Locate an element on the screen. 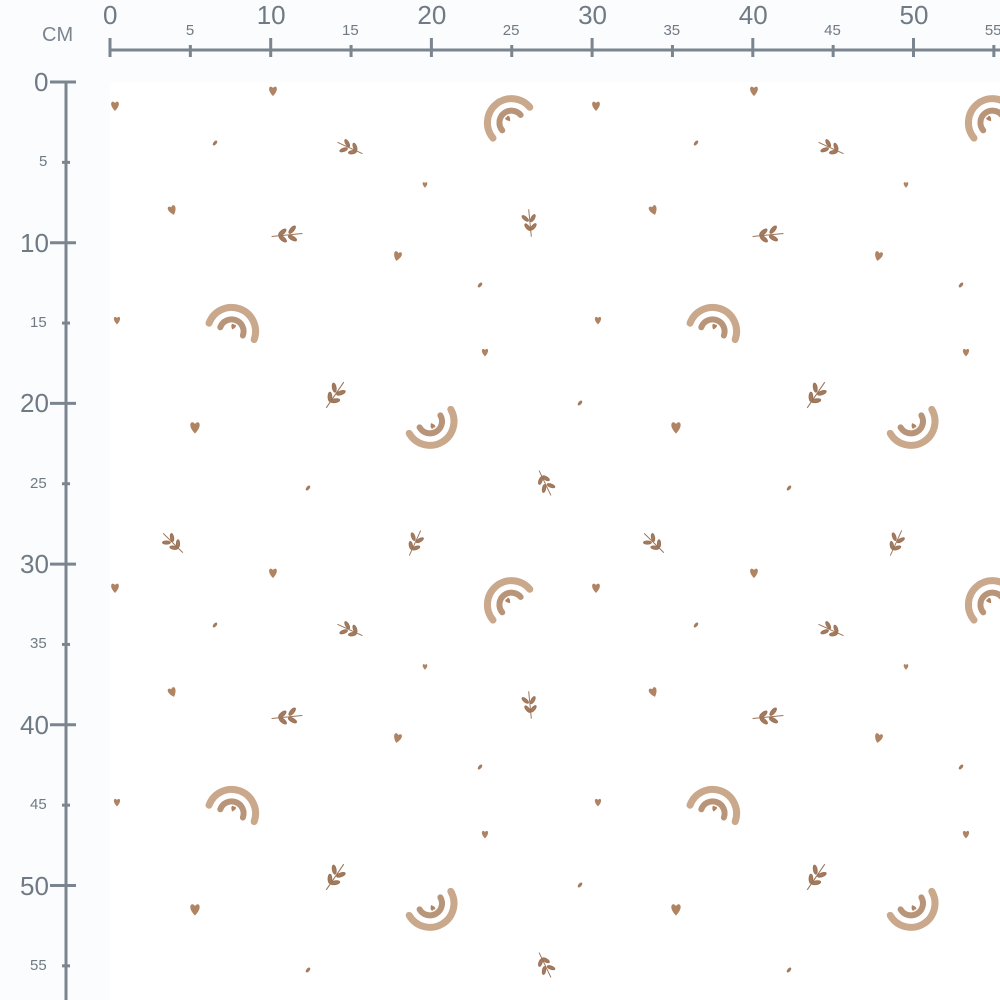 The width and height of the screenshot is (1000, 1000). horizontal-tick-label: 35 is located at coordinates (672, 30).